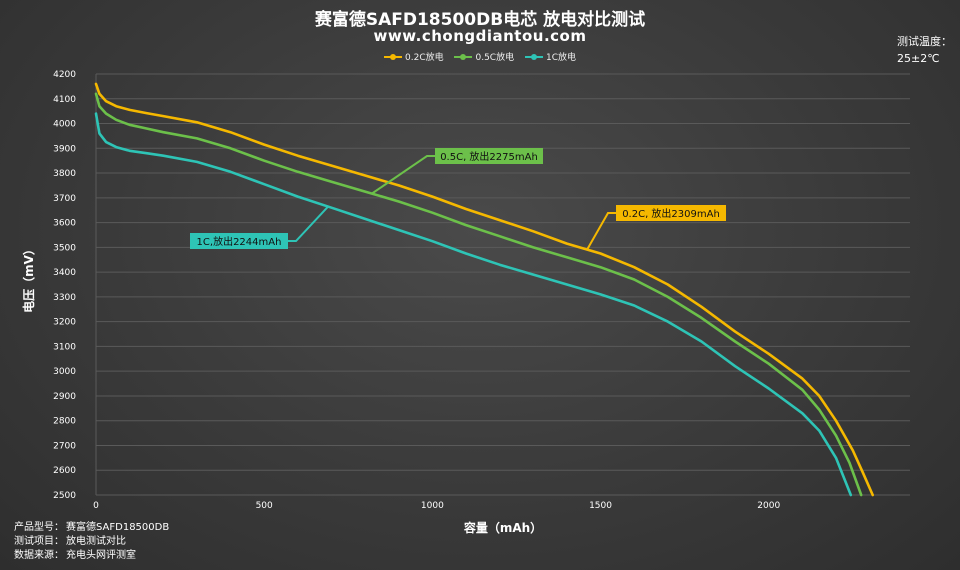  Describe the element at coordinates (64, 125) in the screenshot. I see `y-tick-label: 4000` at that location.